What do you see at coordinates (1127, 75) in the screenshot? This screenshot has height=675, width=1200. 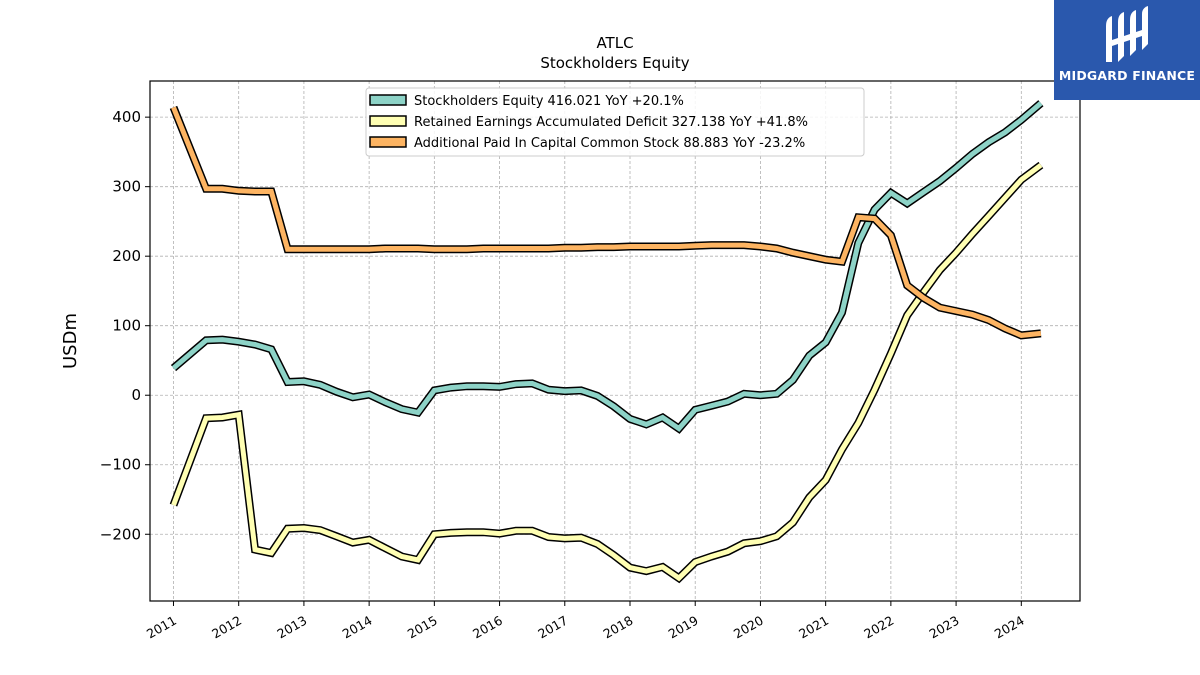 I see `logo-text: MIDGARD FINANCE` at bounding box center [1127, 75].